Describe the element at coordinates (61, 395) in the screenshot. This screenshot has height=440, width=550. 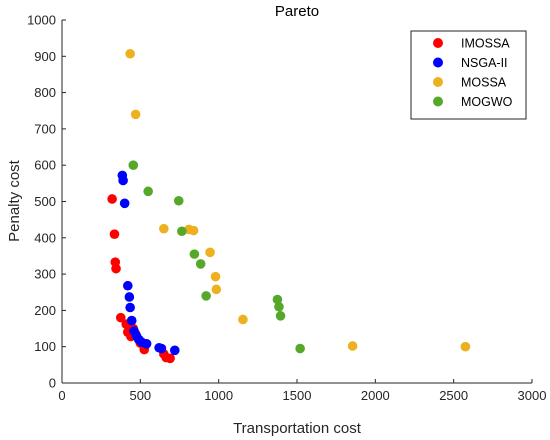
I see `x-tick-label: 0` at that location.